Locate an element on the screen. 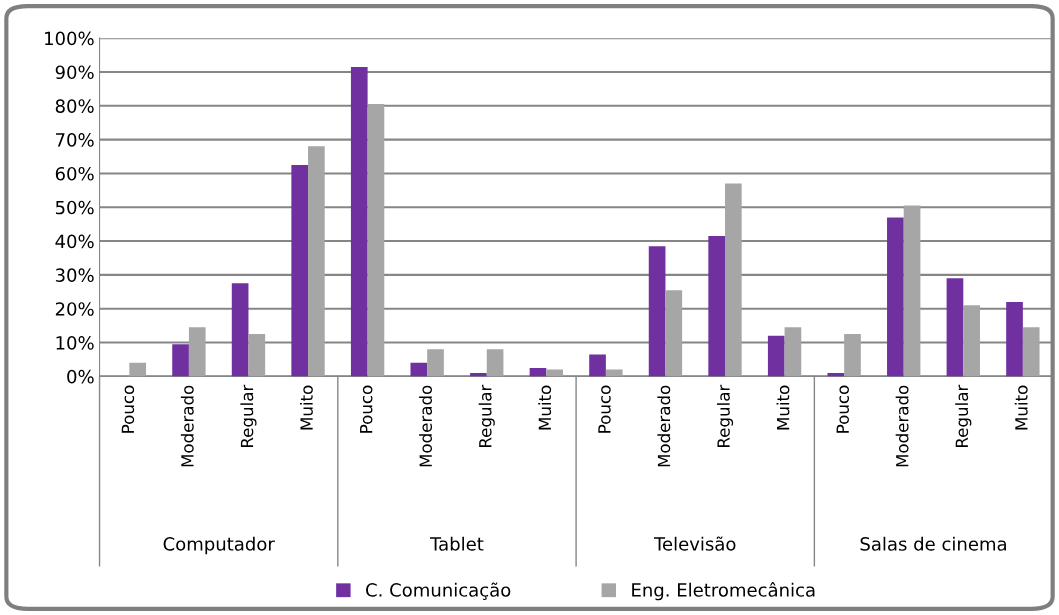  y-tick-label: 20% is located at coordinates (74, 309).